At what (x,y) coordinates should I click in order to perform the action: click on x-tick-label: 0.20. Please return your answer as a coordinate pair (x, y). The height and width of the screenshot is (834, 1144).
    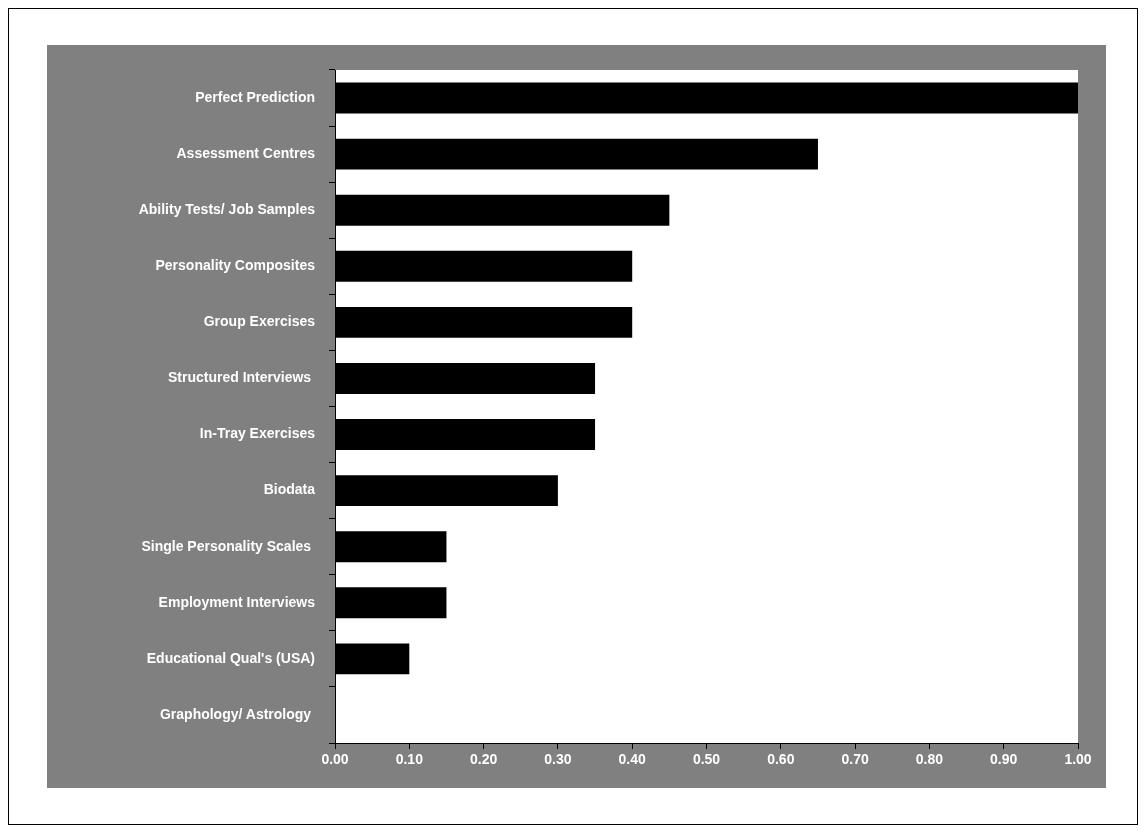
    Looking at the image, I should click on (483, 759).